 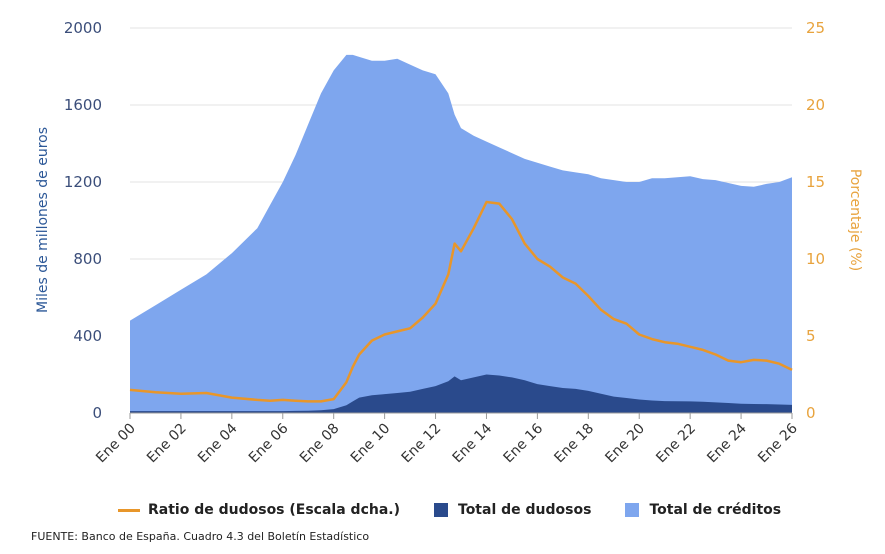 What do you see at coordinates (269, 443) in the screenshot?
I see `x-tick-label: Ene 06` at bounding box center [269, 443].